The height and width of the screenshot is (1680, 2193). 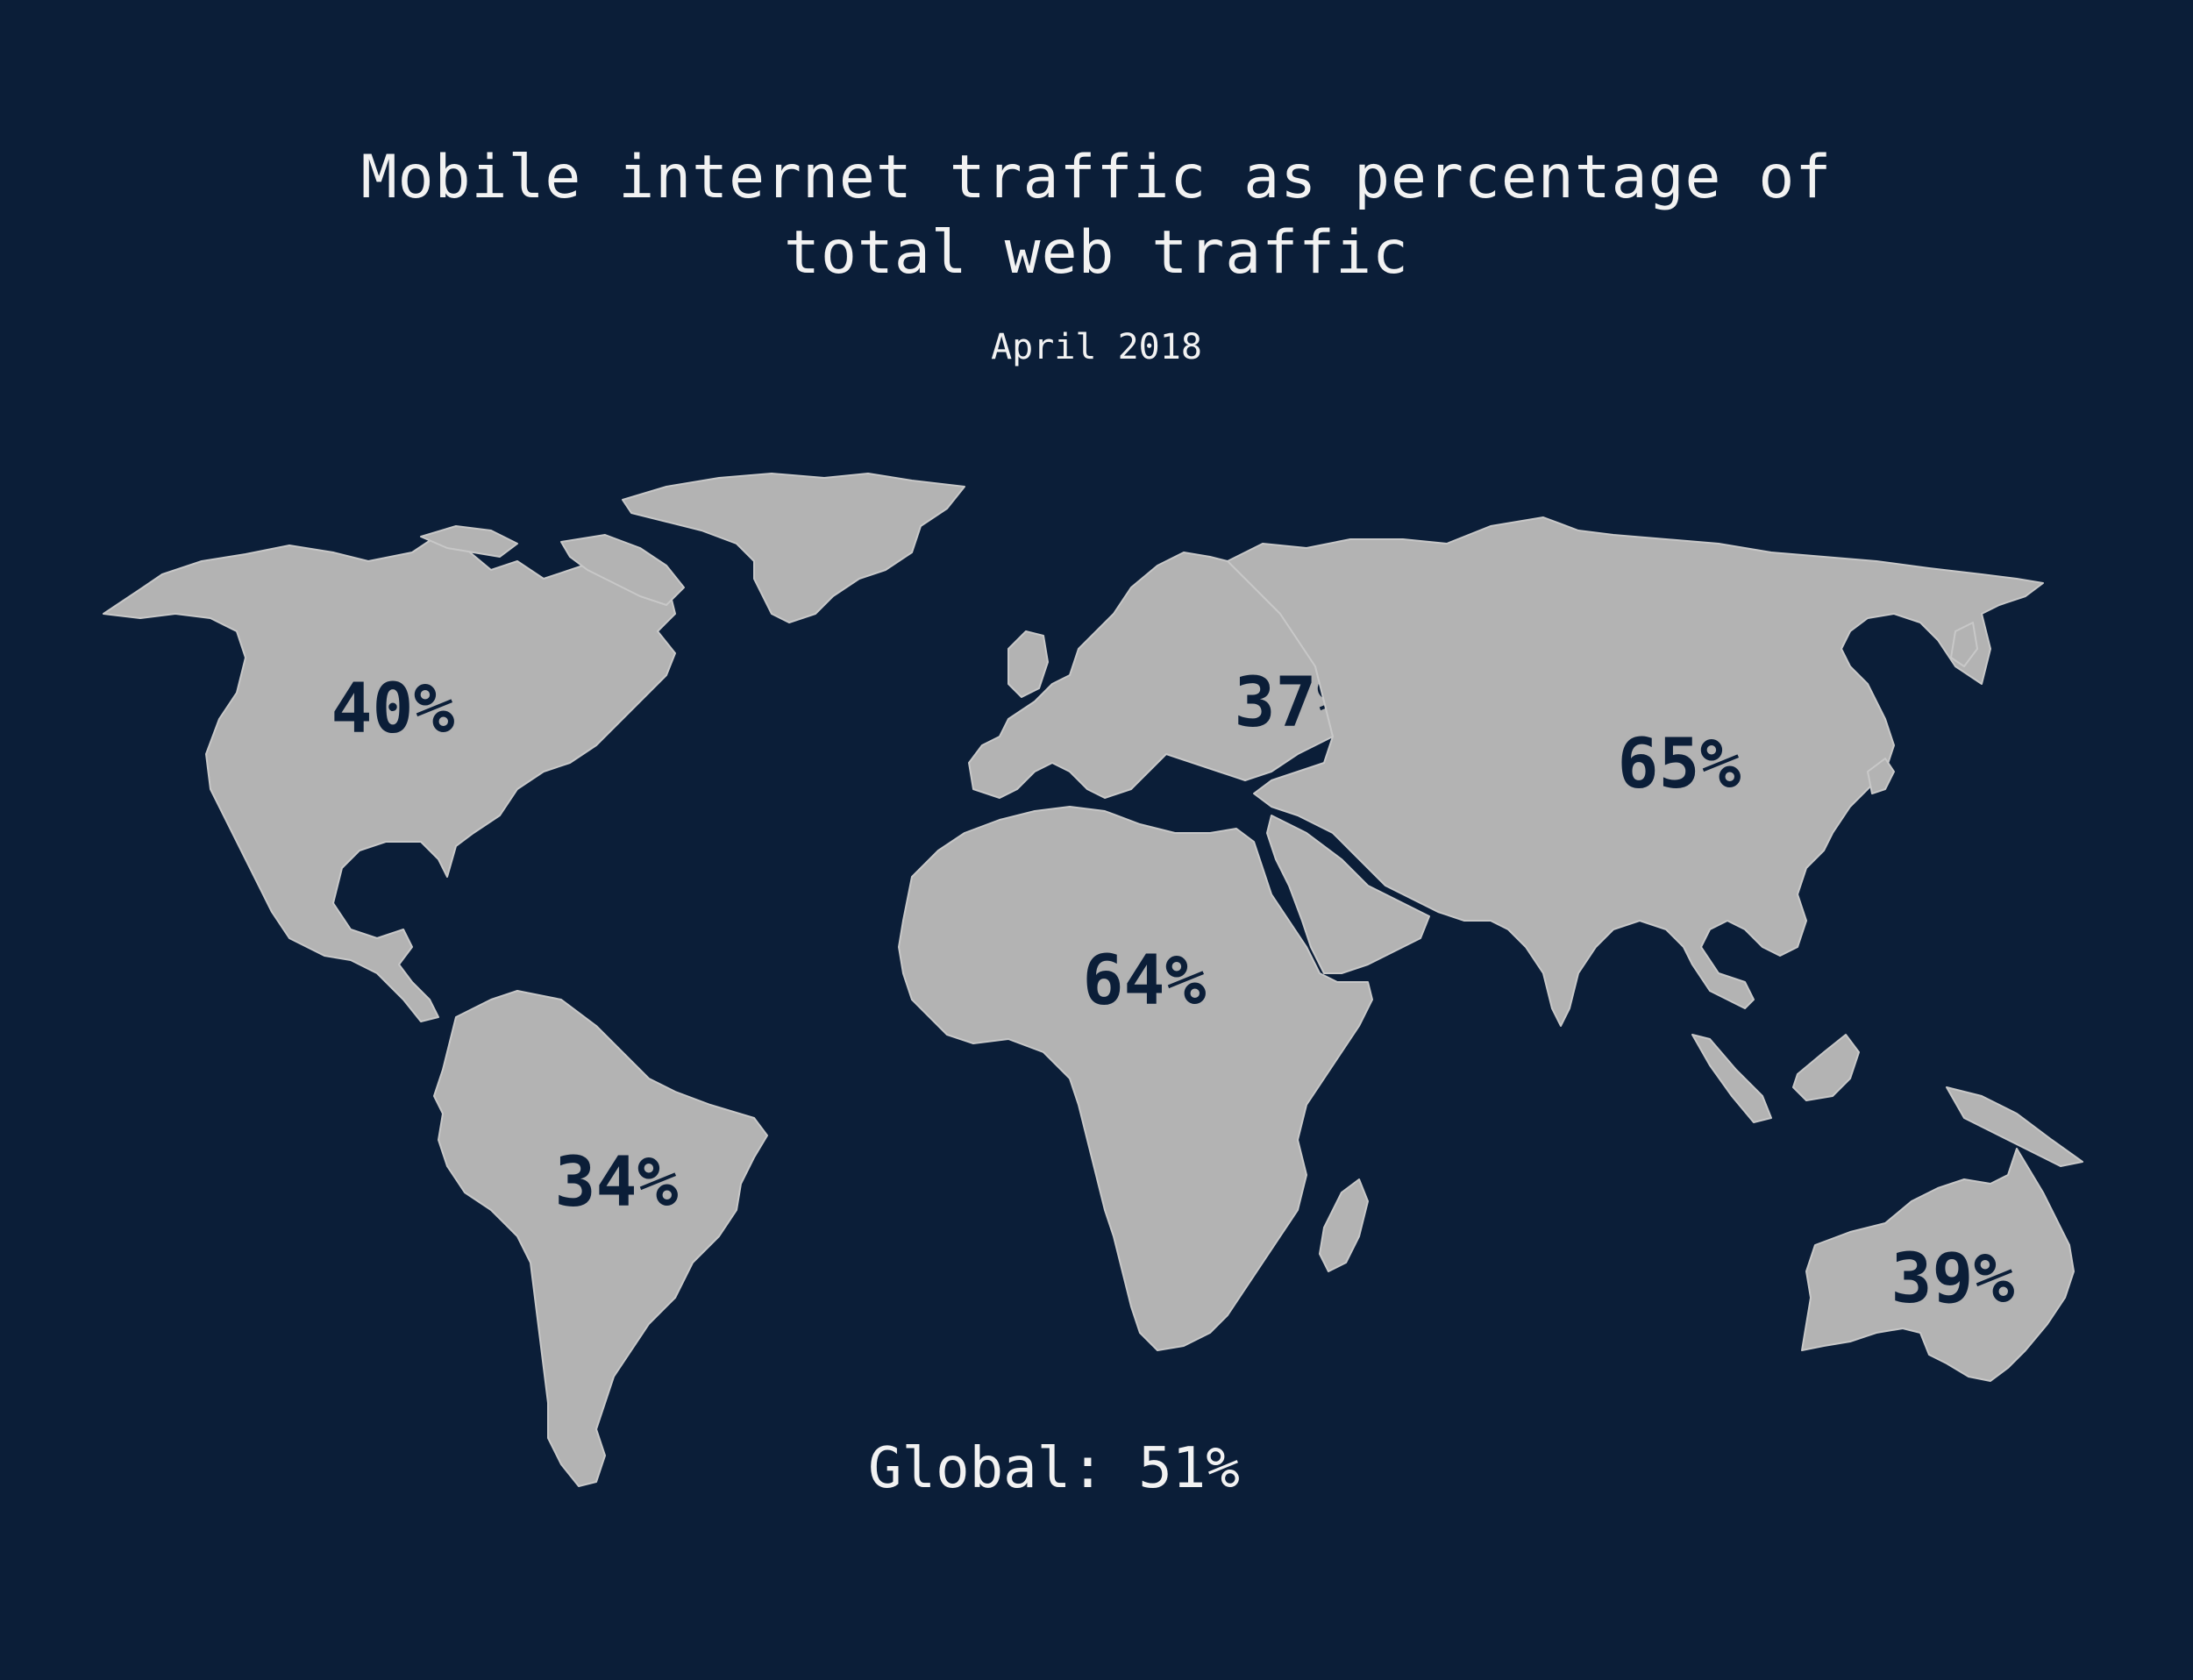 What do you see at coordinates (389, 778) in the screenshot?
I see `north-america-landmass` at bounding box center [389, 778].